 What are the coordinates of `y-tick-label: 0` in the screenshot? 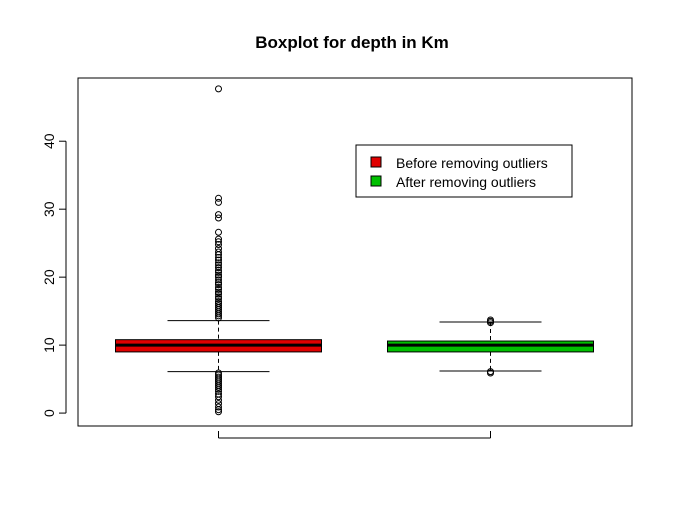 It's located at (49, 413).